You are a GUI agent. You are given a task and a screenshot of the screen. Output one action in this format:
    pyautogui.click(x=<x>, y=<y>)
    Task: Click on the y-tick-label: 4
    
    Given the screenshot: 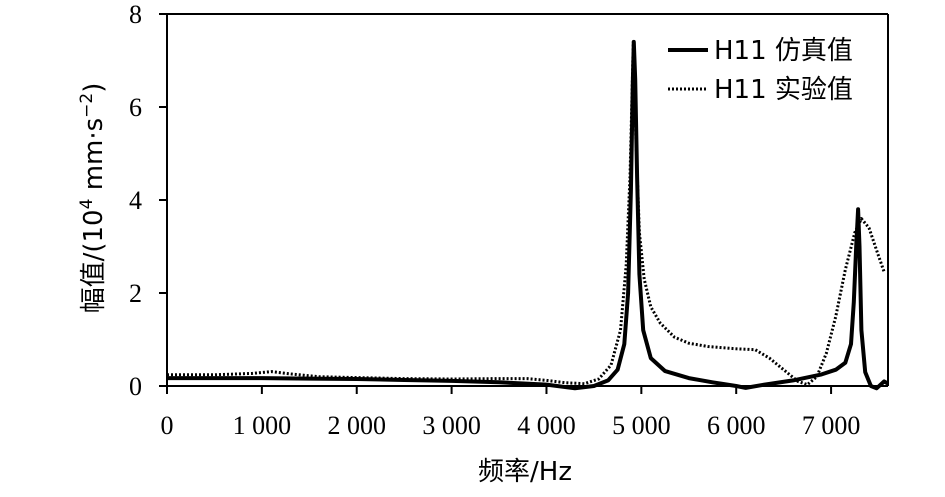 What is the action you would take?
    pyautogui.click(x=135, y=200)
    